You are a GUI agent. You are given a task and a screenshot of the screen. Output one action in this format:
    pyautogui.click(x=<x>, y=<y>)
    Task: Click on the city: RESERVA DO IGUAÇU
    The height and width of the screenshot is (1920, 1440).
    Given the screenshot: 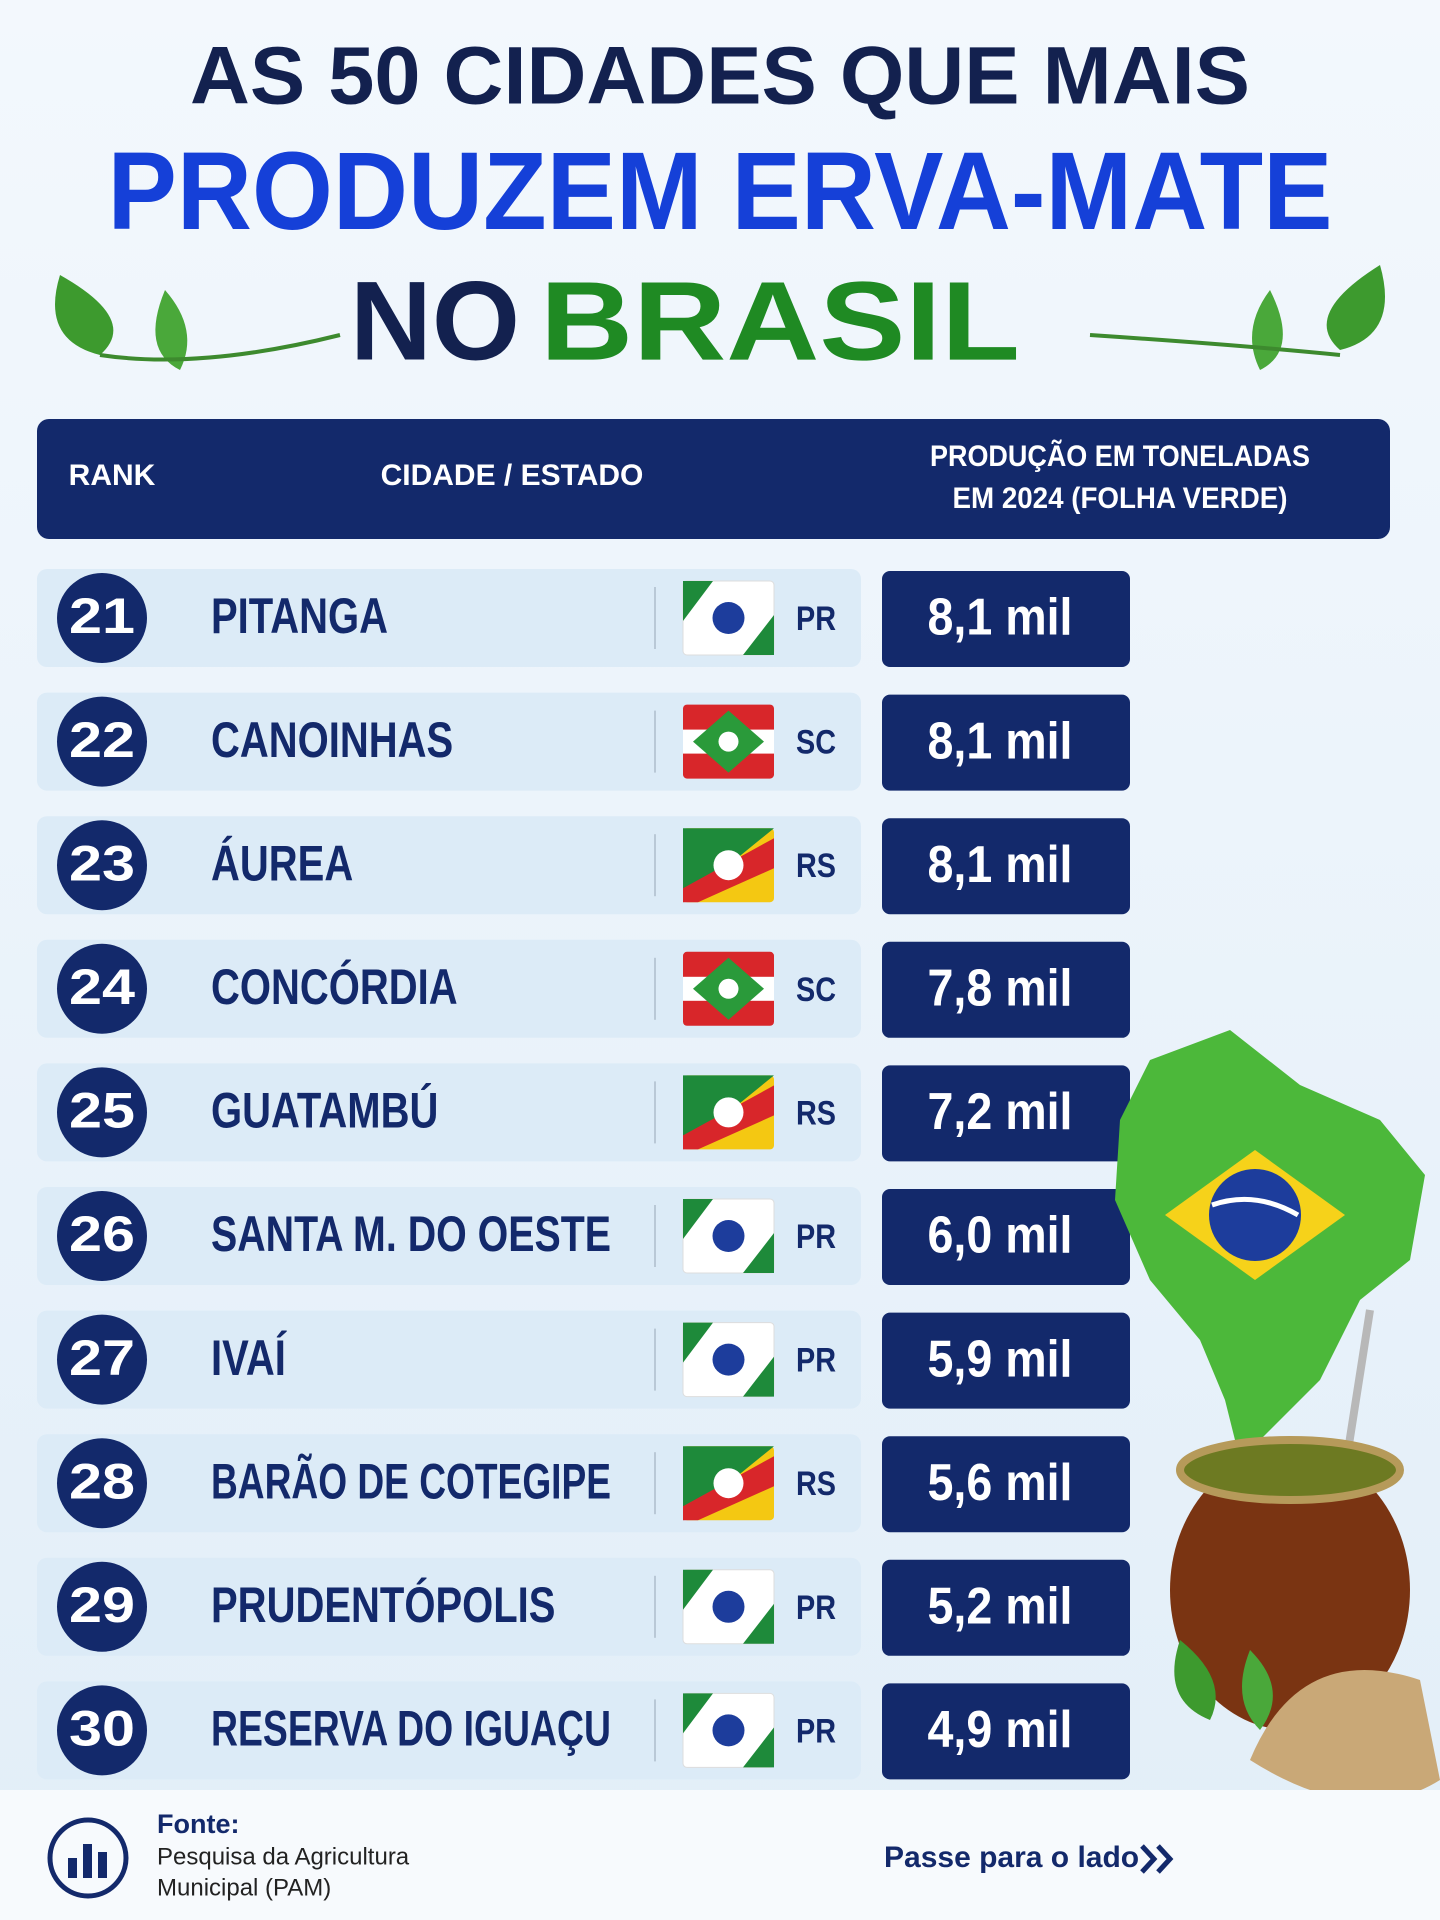 What is the action you would take?
    pyautogui.click(x=411, y=1729)
    